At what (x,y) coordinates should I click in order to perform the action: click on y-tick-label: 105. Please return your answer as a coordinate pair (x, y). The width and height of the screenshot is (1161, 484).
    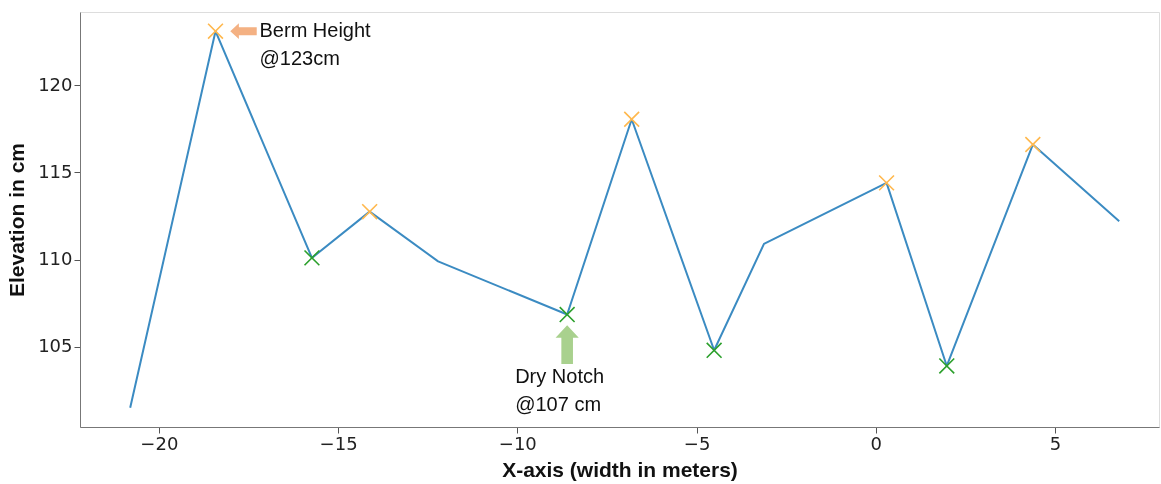
    Looking at the image, I should click on (55, 346).